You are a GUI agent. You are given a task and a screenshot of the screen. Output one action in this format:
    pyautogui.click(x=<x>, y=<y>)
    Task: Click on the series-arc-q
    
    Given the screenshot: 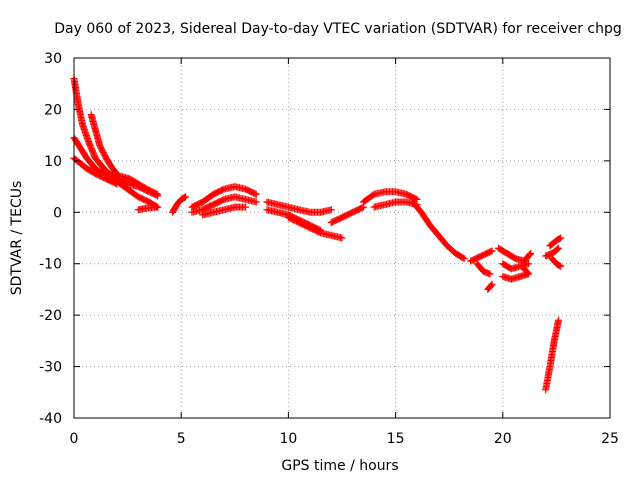 What is the action you would take?
    pyautogui.click(x=438, y=230)
    